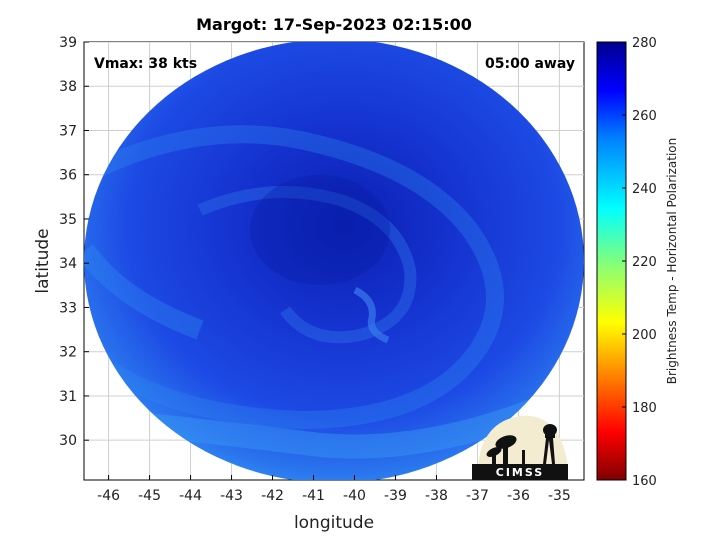 The width and height of the screenshot is (720, 540). Describe the element at coordinates (144, 292) in the screenshot. I see `spiral-band-west` at that location.